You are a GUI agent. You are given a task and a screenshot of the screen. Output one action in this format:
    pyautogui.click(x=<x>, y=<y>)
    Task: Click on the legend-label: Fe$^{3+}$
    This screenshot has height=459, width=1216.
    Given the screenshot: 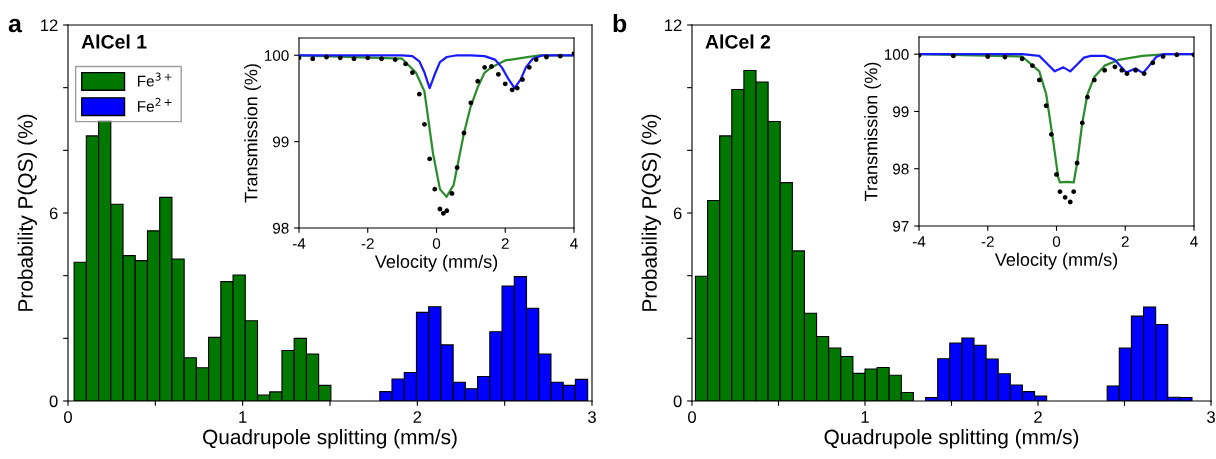 What is the action you would take?
    pyautogui.click(x=155, y=79)
    